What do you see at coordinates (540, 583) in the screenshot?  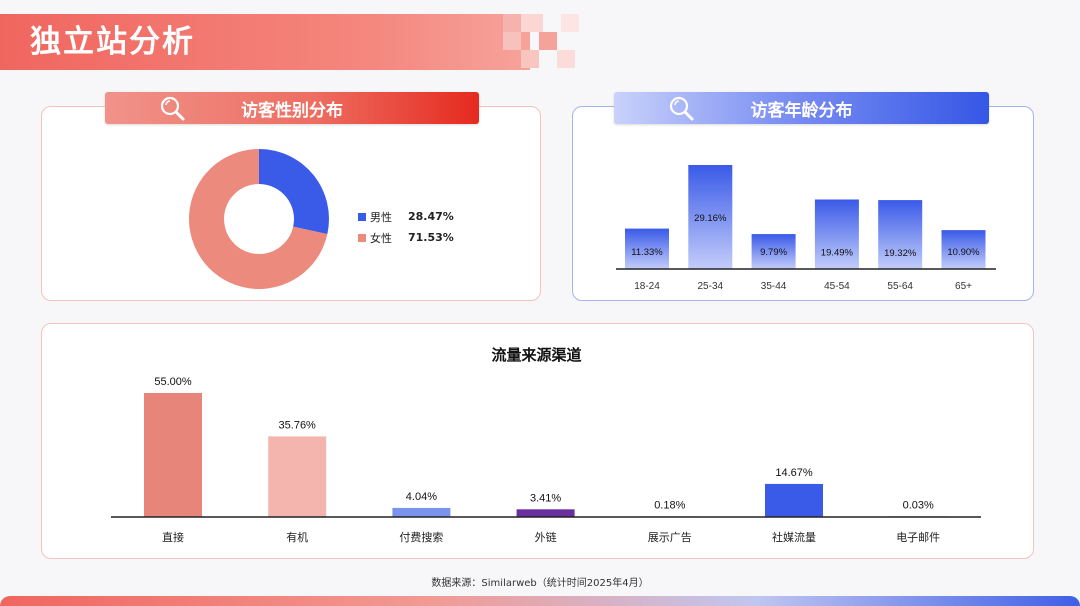 I see `data-source-note: 数据来源：Similarweb（统计时间2025年4月）` at bounding box center [540, 583].